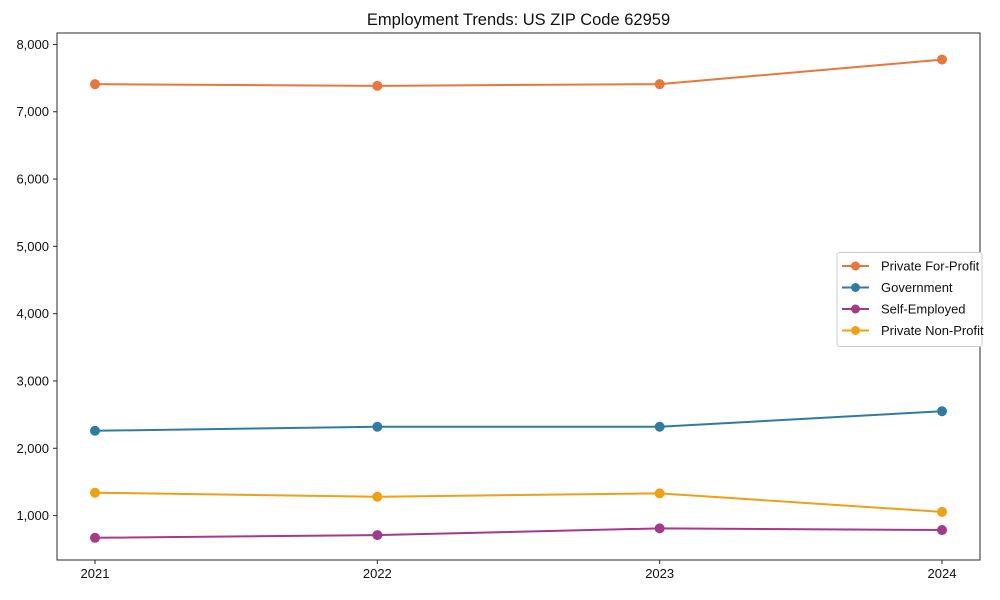 This screenshot has height=600, width=1000. I want to click on x-tick-label: 2024, so click(942, 573).